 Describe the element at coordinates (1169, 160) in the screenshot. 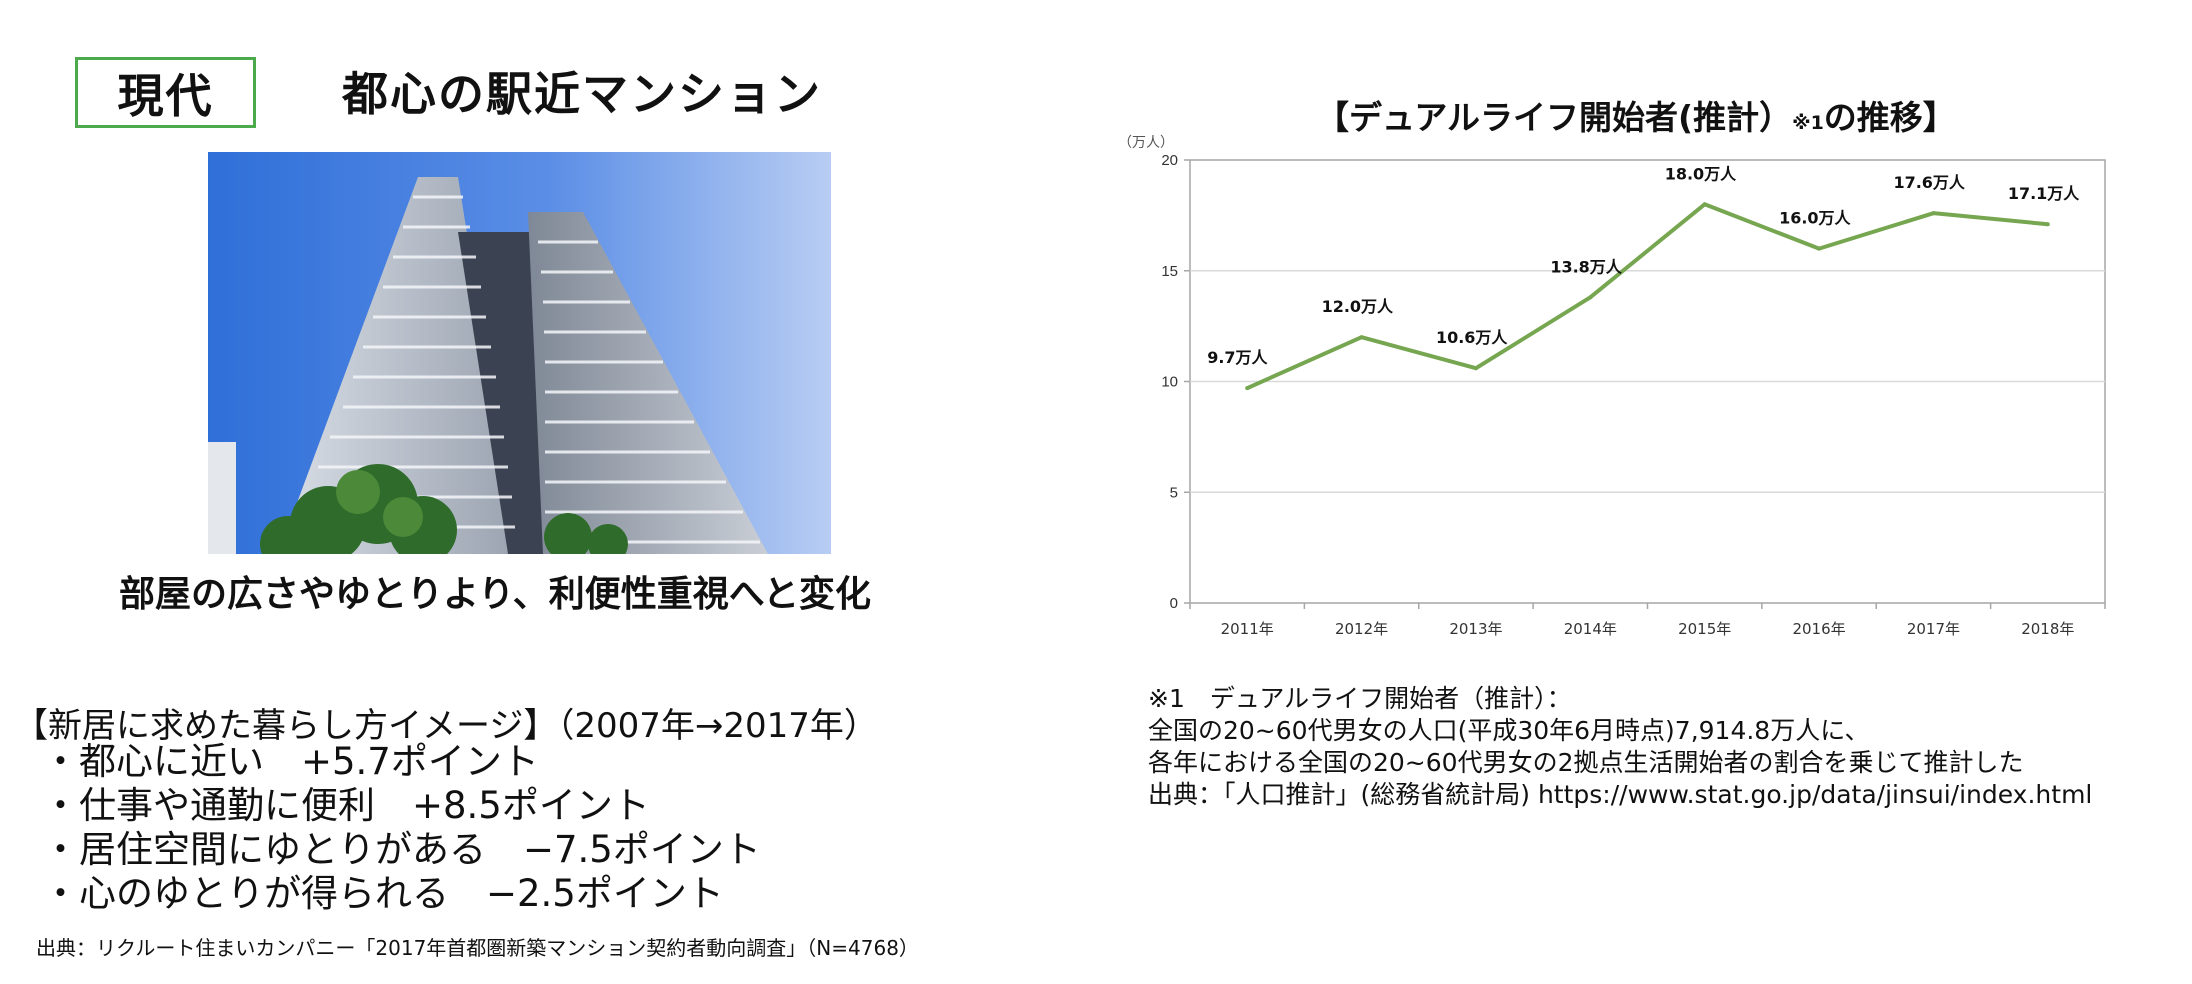

I see `y-tick-label: 20` at that location.